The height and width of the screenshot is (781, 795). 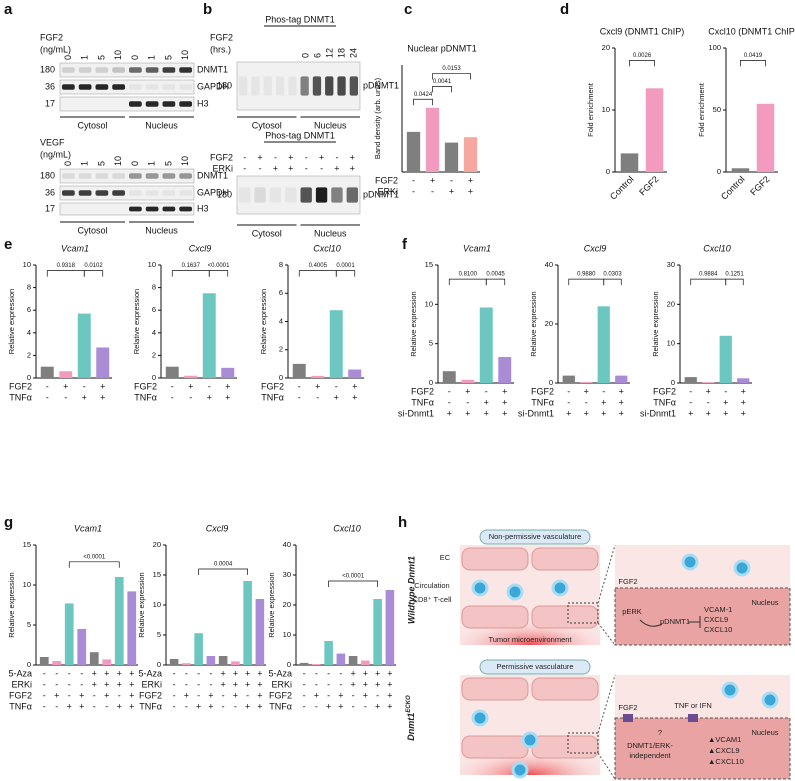 I want to click on perk-label: pERK, so click(x=632, y=611).